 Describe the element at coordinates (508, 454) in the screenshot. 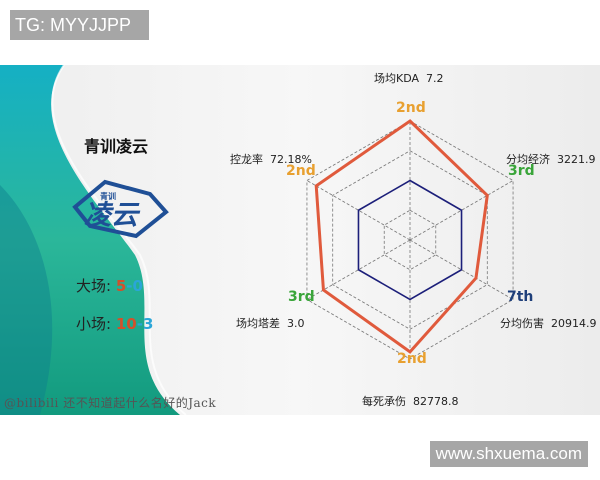

I see `site-label: www.shxuema.com` at that location.